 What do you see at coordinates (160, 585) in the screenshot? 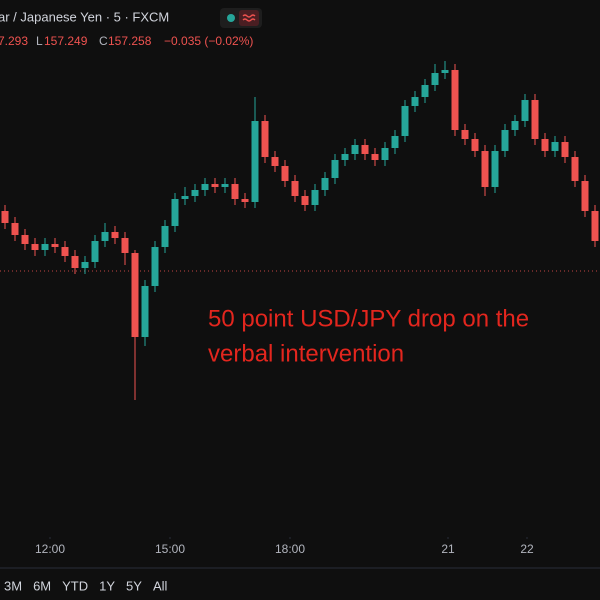
I see `range-button: All` at bounding box center [160, 585].